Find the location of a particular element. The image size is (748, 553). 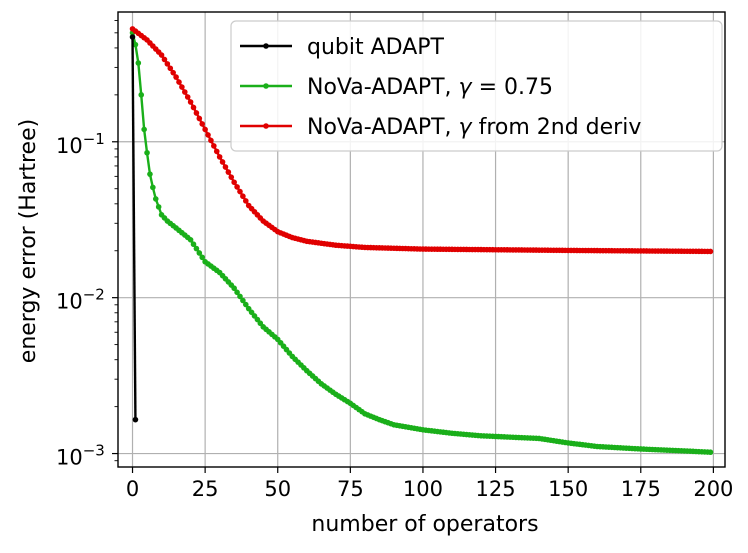

y-tick-label: 10⁻² is located at coordinates (80, 300).